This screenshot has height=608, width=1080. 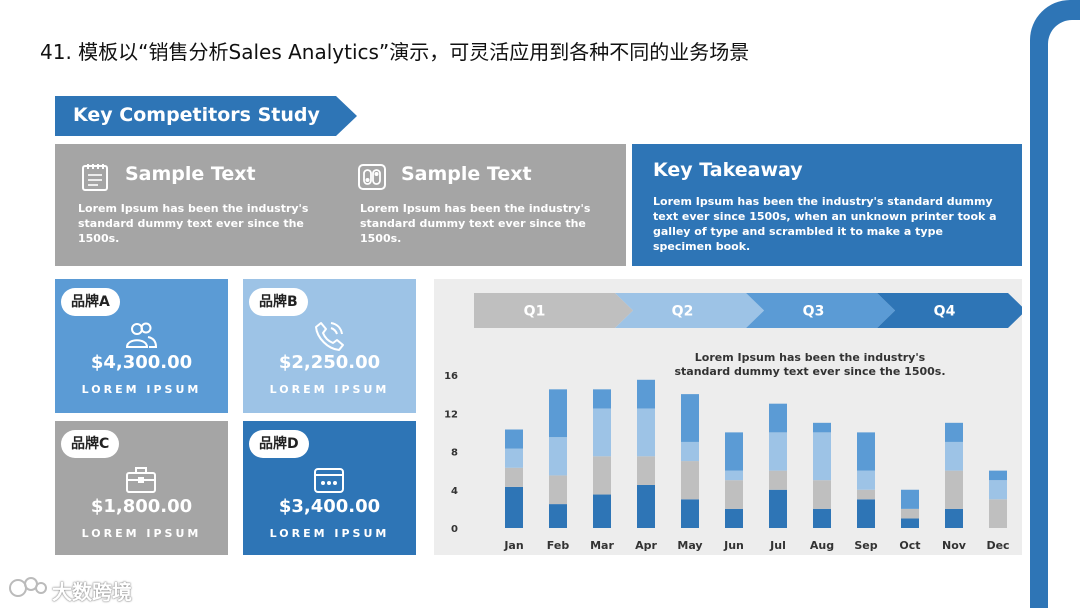 What do you see at coordinates (909, 545) in the screenshot?
I see `x-tick-label: Oct` at bounding box center [909, 545].